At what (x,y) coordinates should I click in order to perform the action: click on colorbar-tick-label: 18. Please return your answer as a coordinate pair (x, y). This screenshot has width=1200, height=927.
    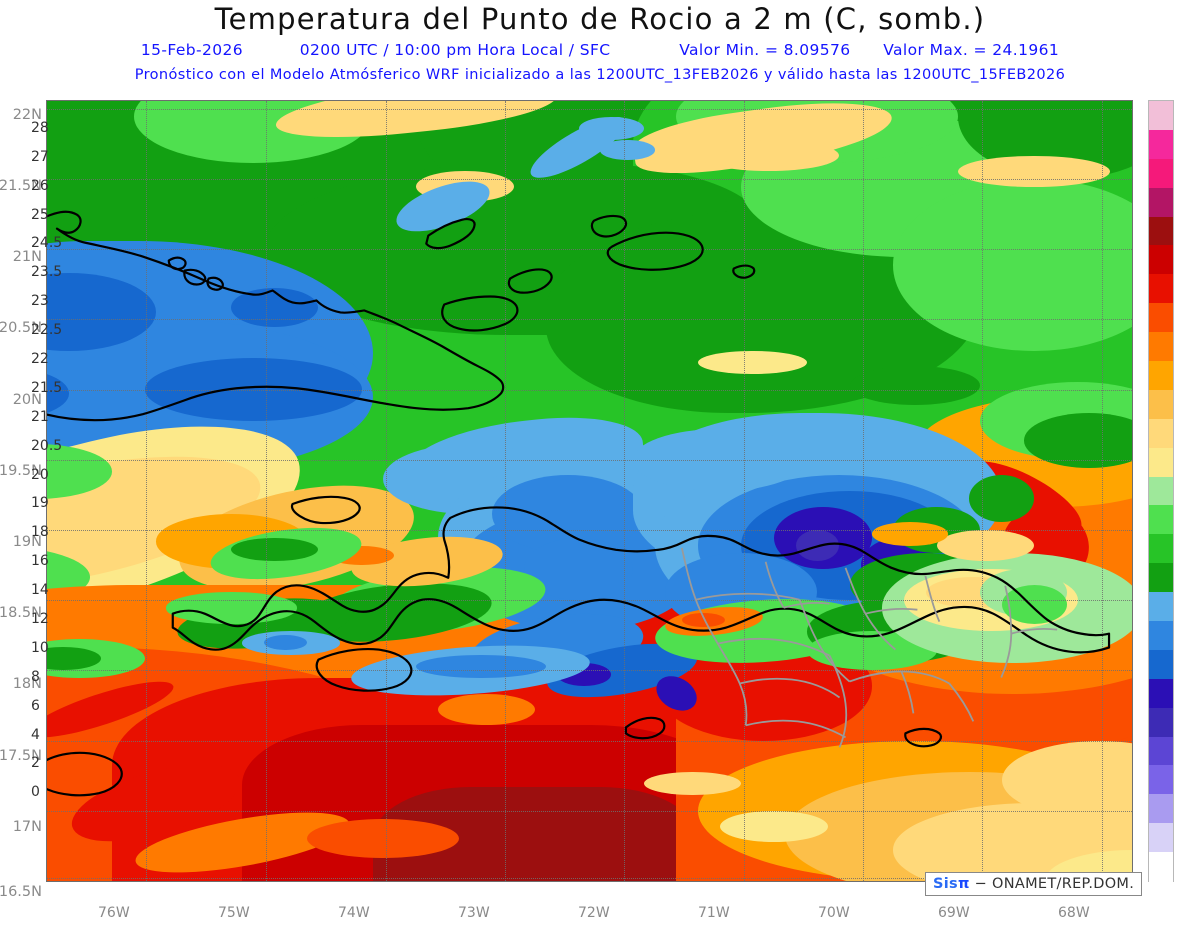
    Looking at the image, I should click on (40, 532).